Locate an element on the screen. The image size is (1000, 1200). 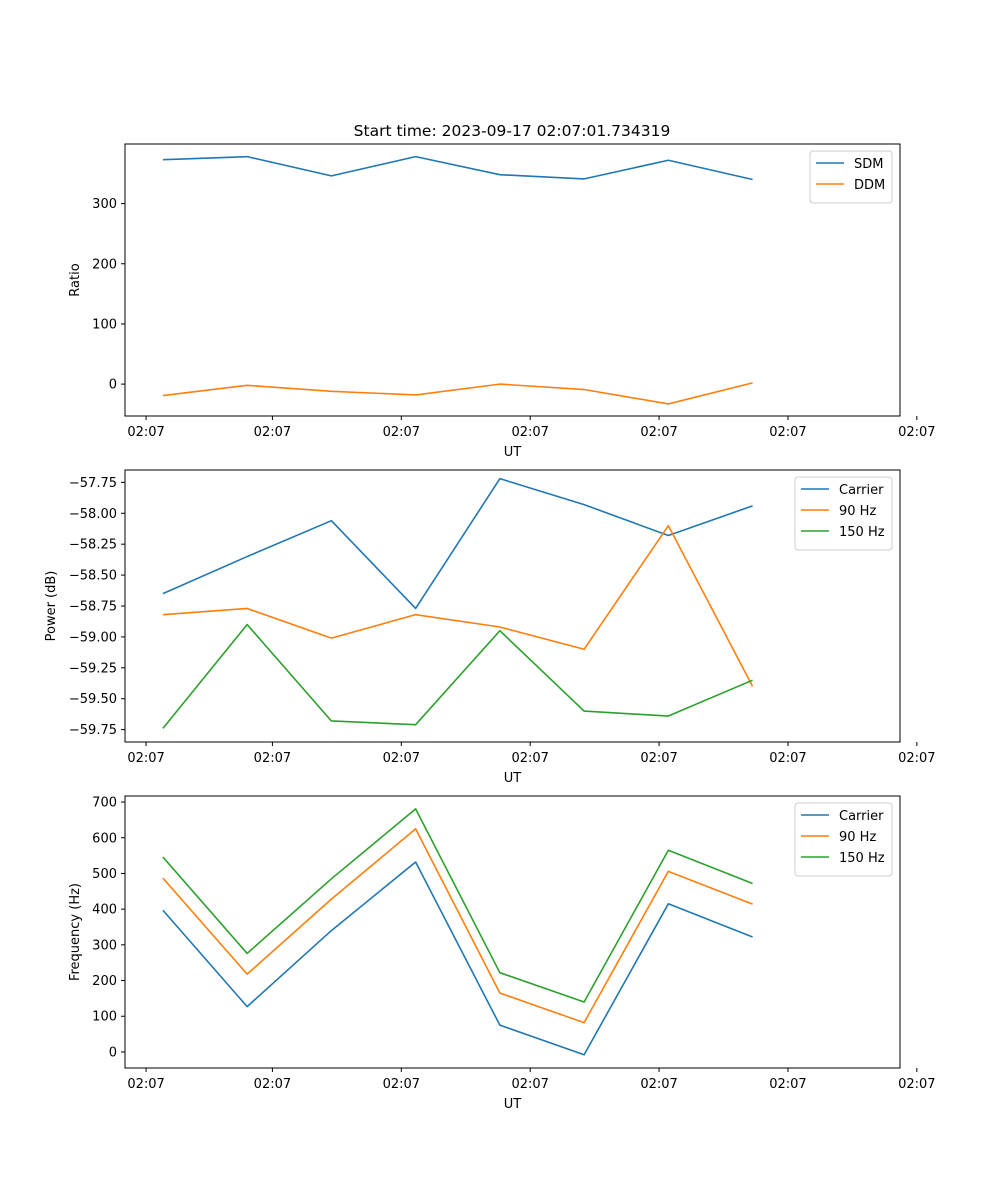
y-tick-label: 500 is located at coordinates (104, 874).